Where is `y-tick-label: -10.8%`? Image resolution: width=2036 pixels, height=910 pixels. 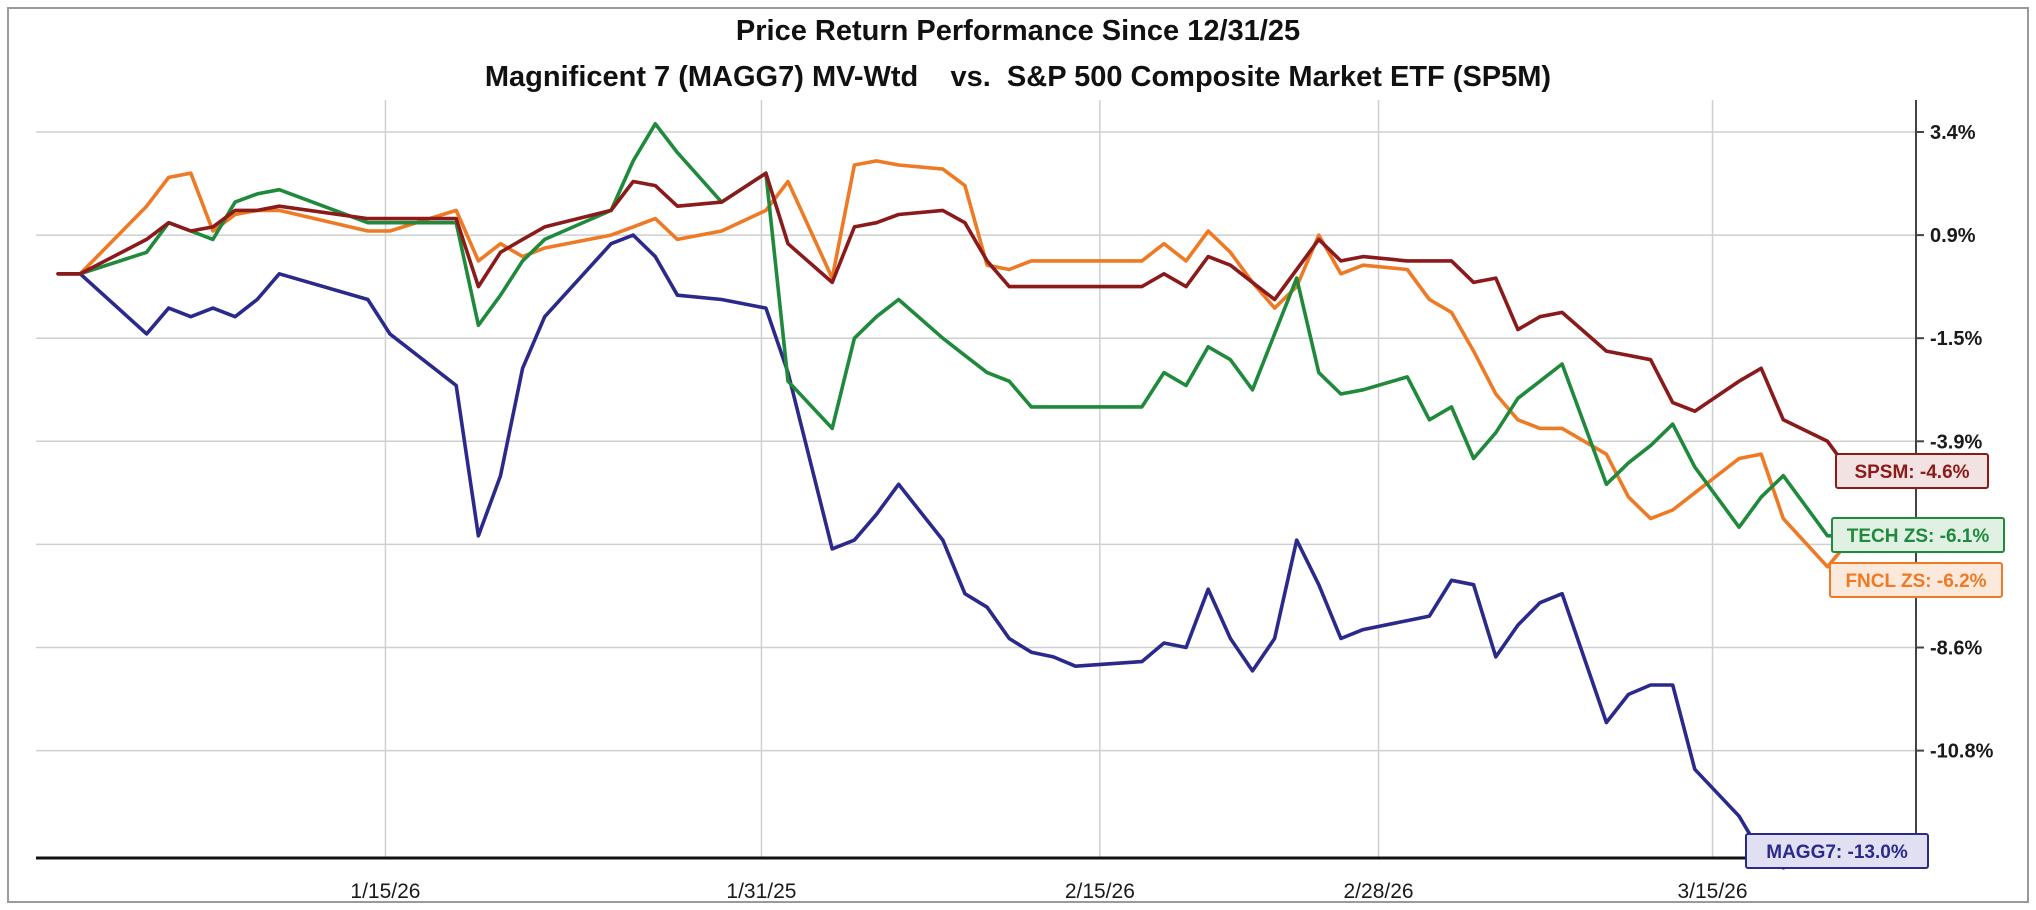 y-tick-label: -10.8% is located at coordinates (1962, 752).